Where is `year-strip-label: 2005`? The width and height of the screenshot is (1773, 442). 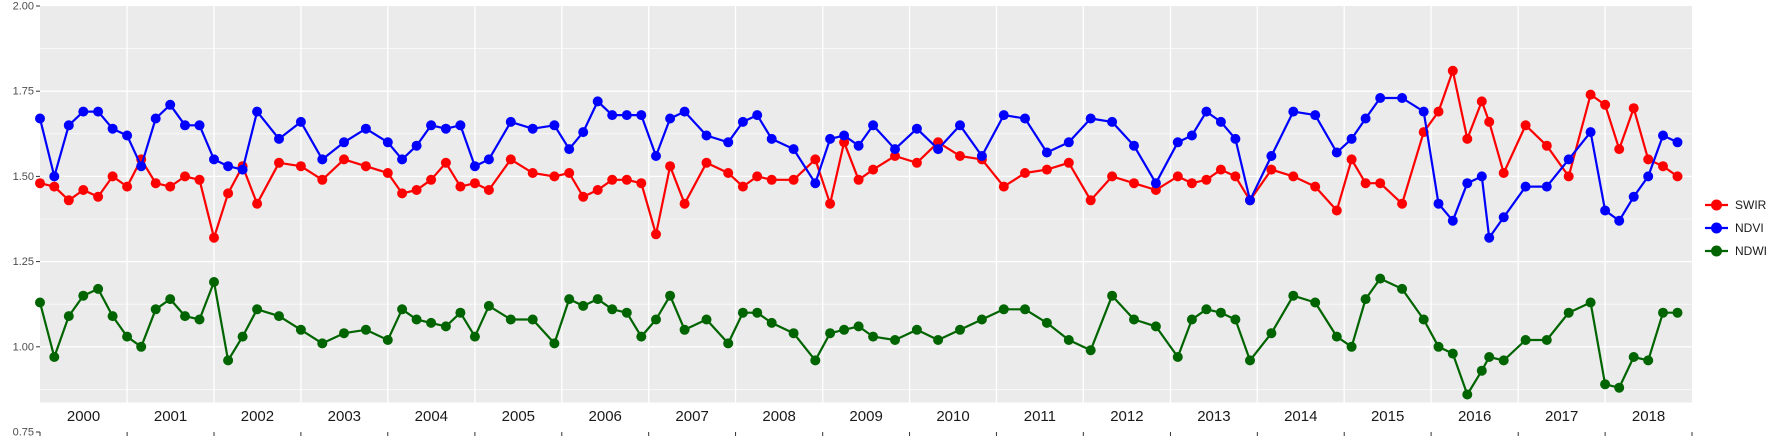 year-strip-label: 2005 is located at coordinates (518, 416).